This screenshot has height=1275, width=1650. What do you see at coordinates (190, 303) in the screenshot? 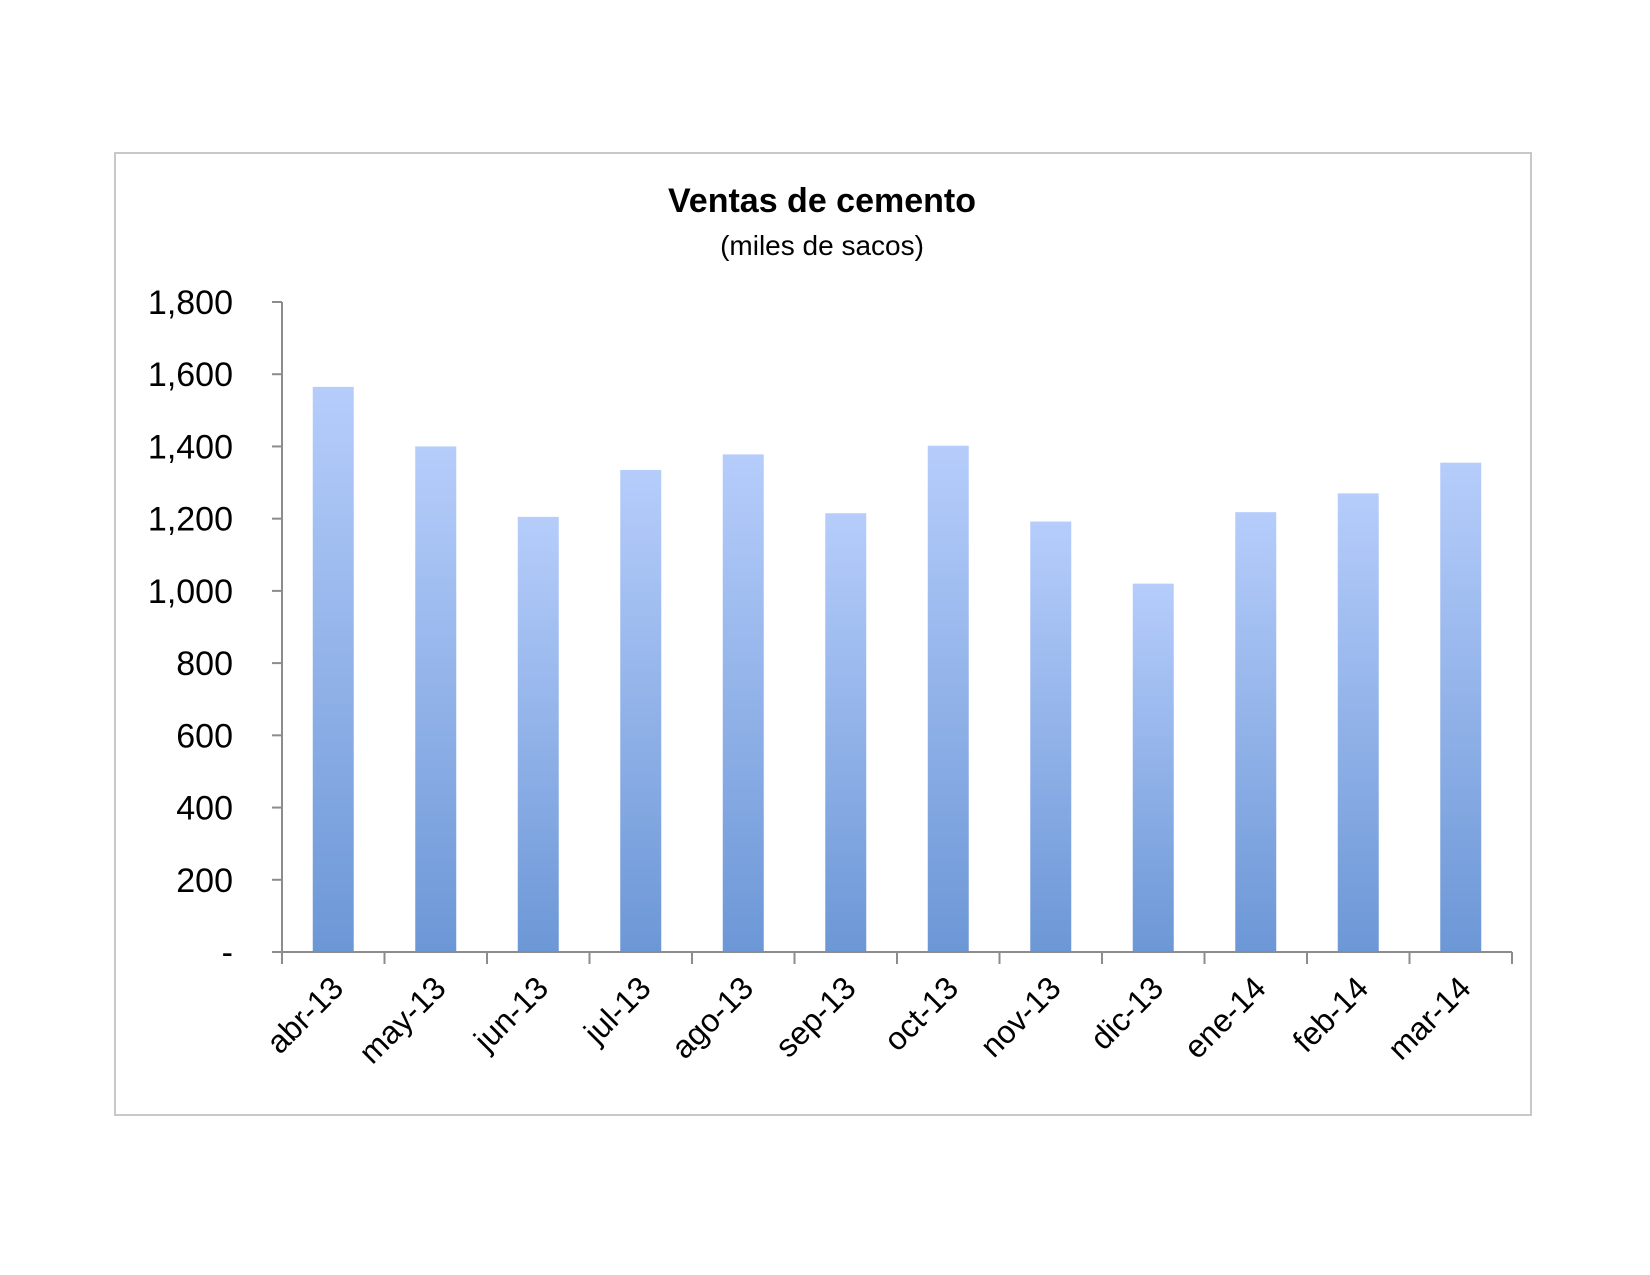
I see `y-tick-label: 1,800` at bounding box center [190, 303].